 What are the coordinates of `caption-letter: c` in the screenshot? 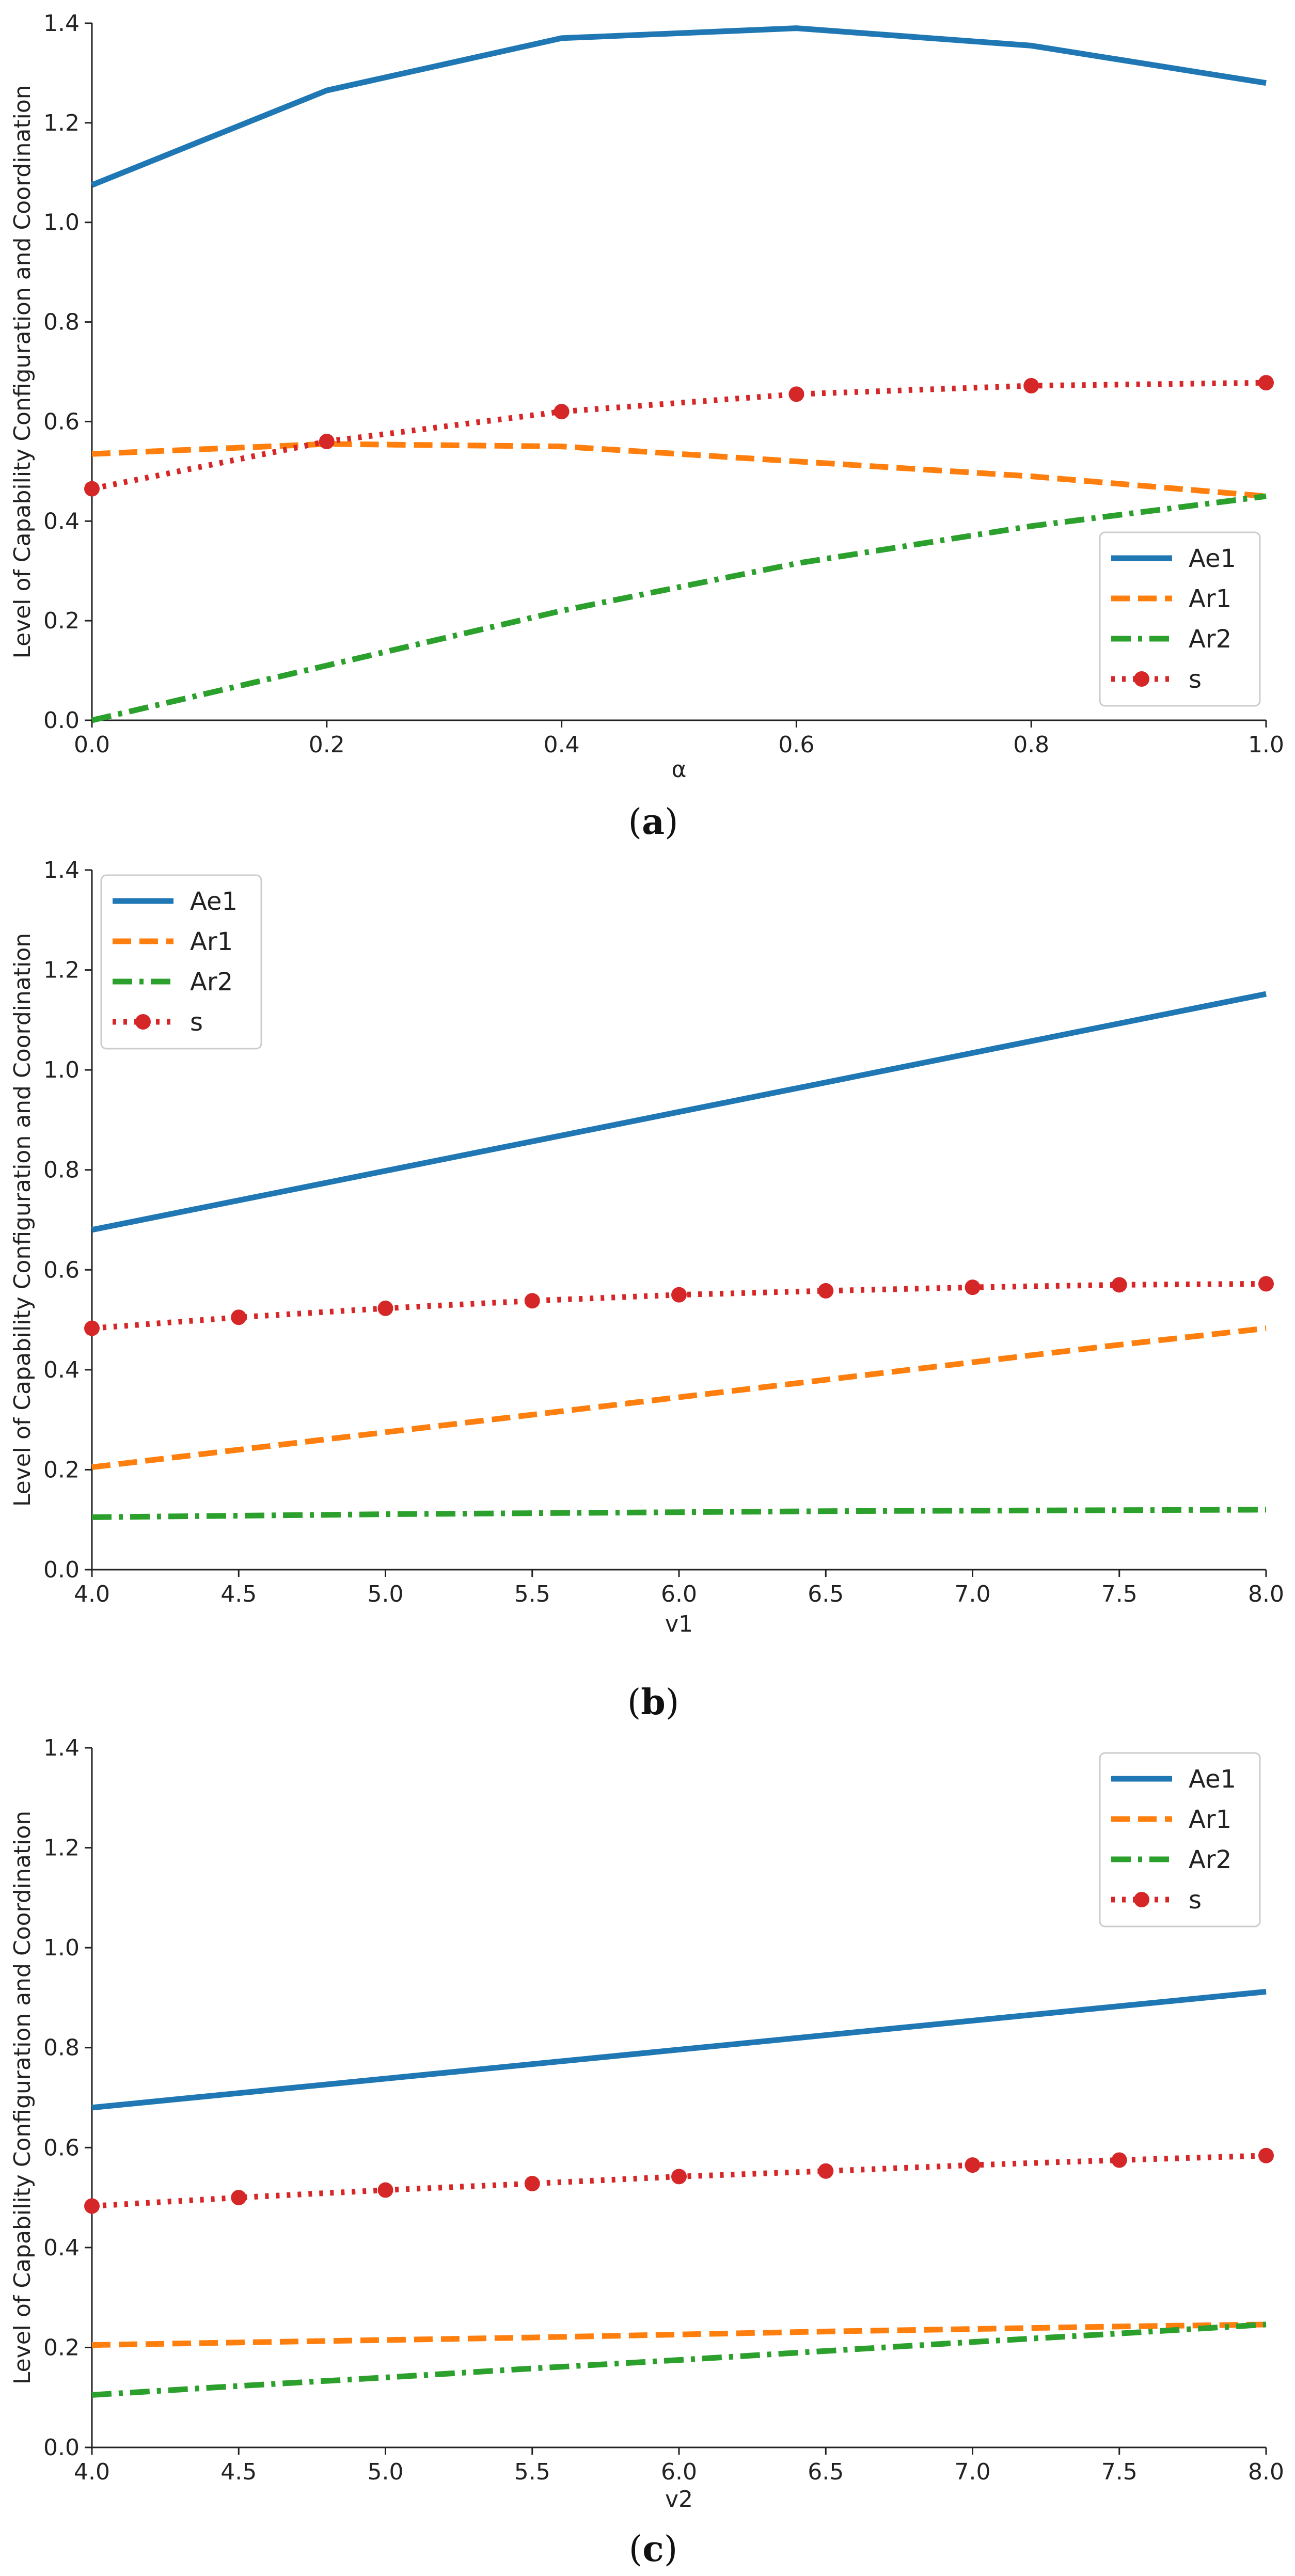 It's located at (653, 2549).